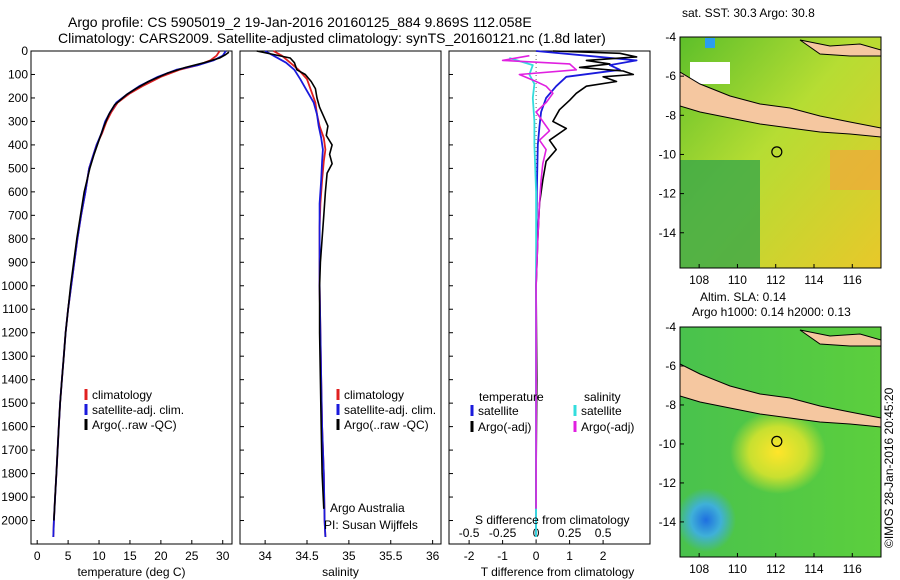 The height and width of the screenshot is (580, 900). Describe the element at coordinates (14, 380) in the screenshot. I see `y-tick-label: 1400` at that location.